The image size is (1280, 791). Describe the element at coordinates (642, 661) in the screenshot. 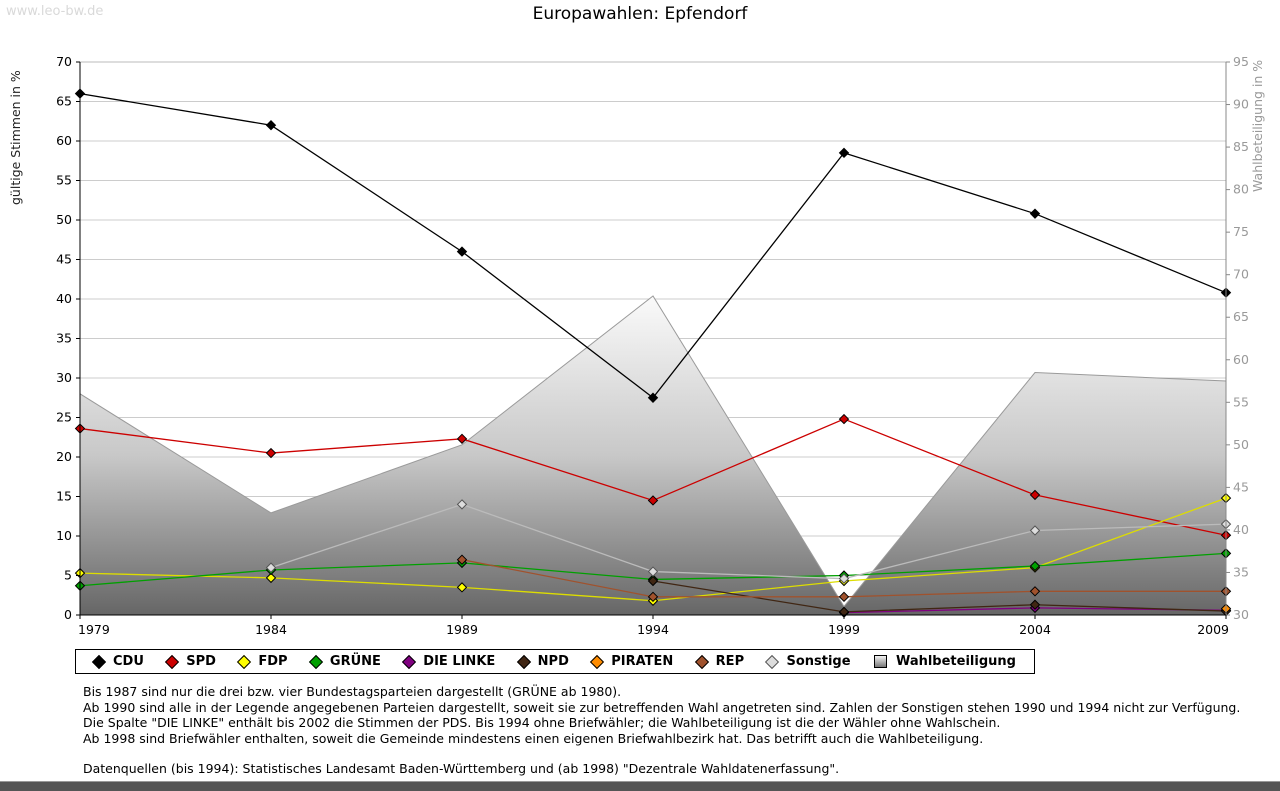

I see `legend-label-piraten: PIRATEN` at that location.